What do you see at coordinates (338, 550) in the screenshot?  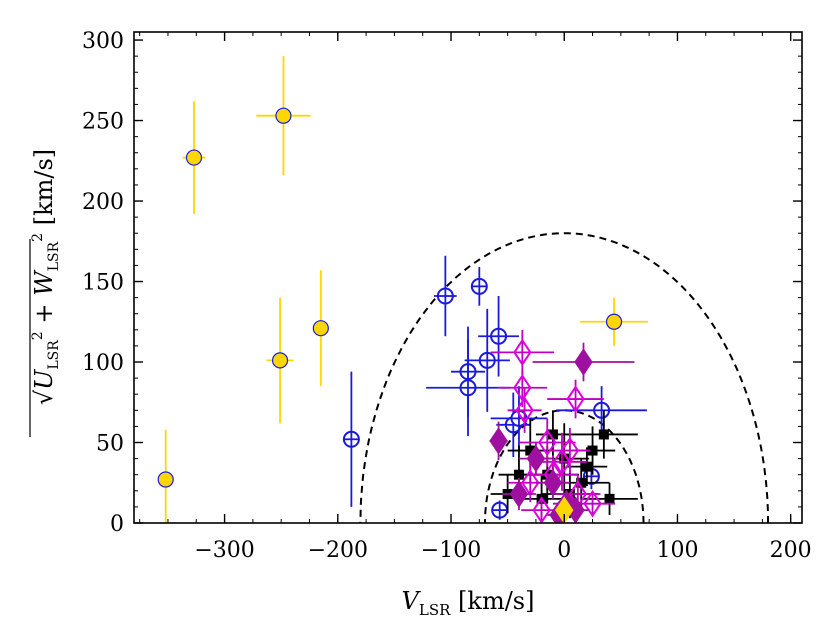 I see `x-tick-label: −200` at bounding box center [338, 550].